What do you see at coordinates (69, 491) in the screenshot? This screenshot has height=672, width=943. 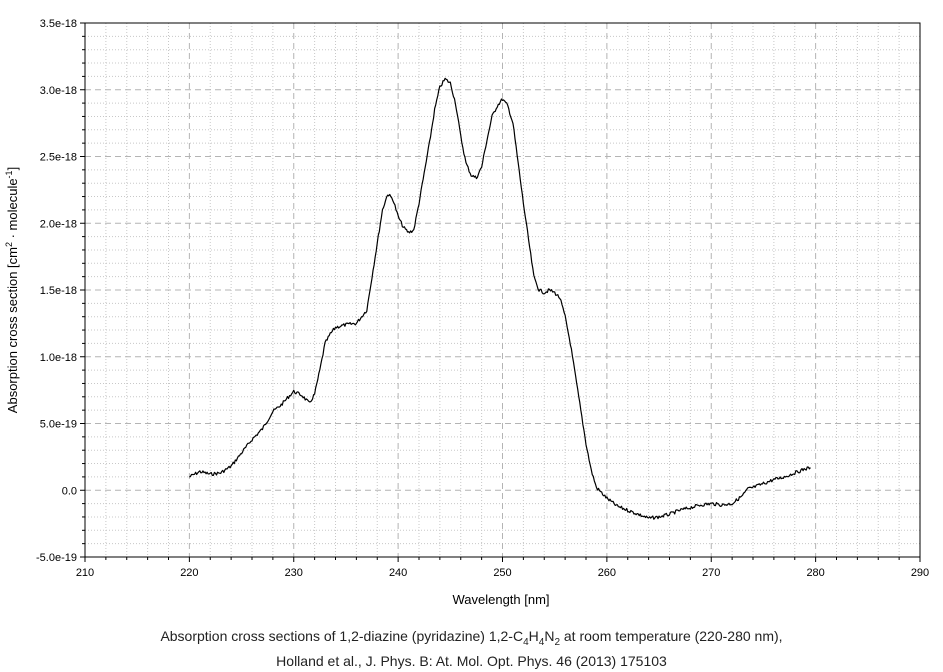 I see `y-tick-label: 0.0` at bounding box center [69, 491].